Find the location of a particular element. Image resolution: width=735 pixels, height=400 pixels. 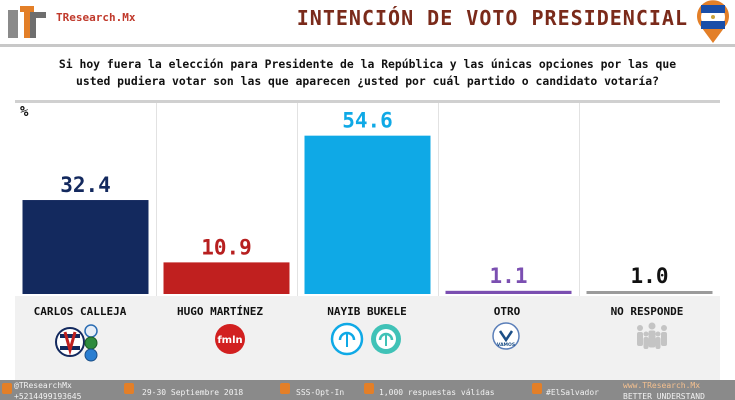

header-divider is located at coordinates (367, 45).